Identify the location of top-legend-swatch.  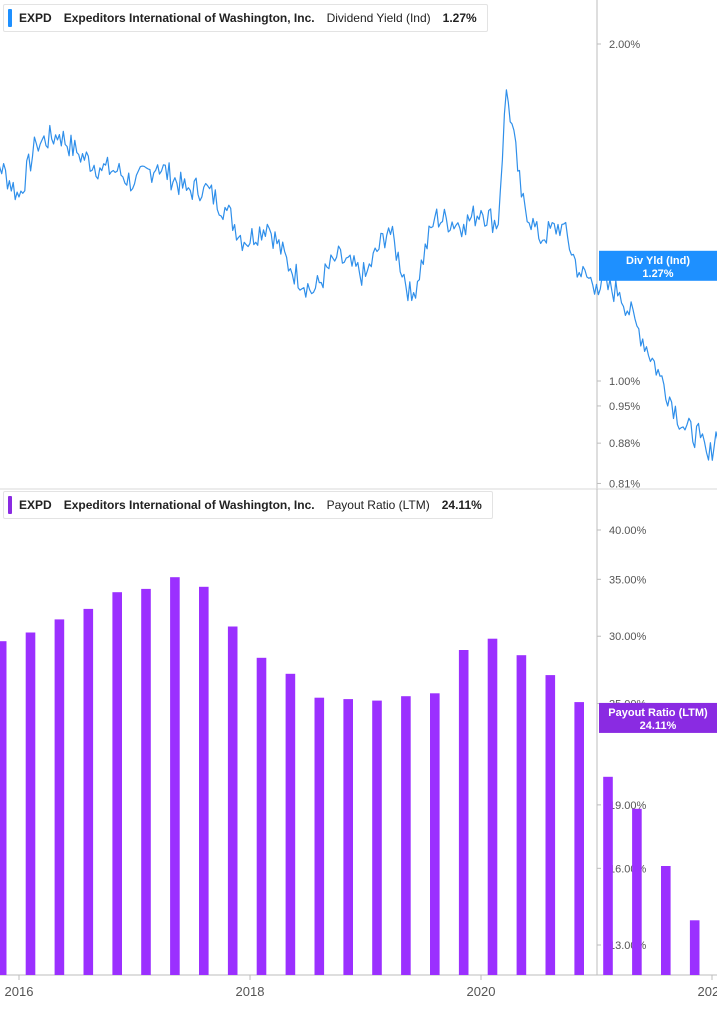
(10, 18).